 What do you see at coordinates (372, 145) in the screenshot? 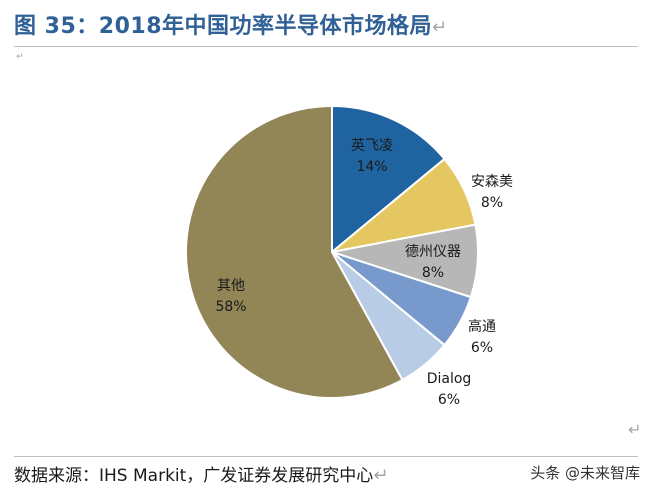
I see `slice-name-label: 英飞凌` at bounding box center [372, 145].